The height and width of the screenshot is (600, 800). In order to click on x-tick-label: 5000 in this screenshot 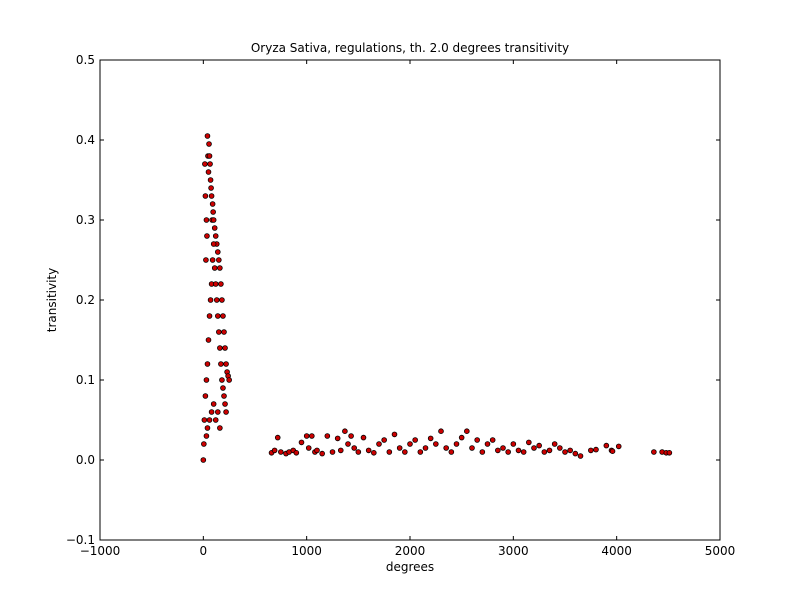, I will do `click(720, 551)`.